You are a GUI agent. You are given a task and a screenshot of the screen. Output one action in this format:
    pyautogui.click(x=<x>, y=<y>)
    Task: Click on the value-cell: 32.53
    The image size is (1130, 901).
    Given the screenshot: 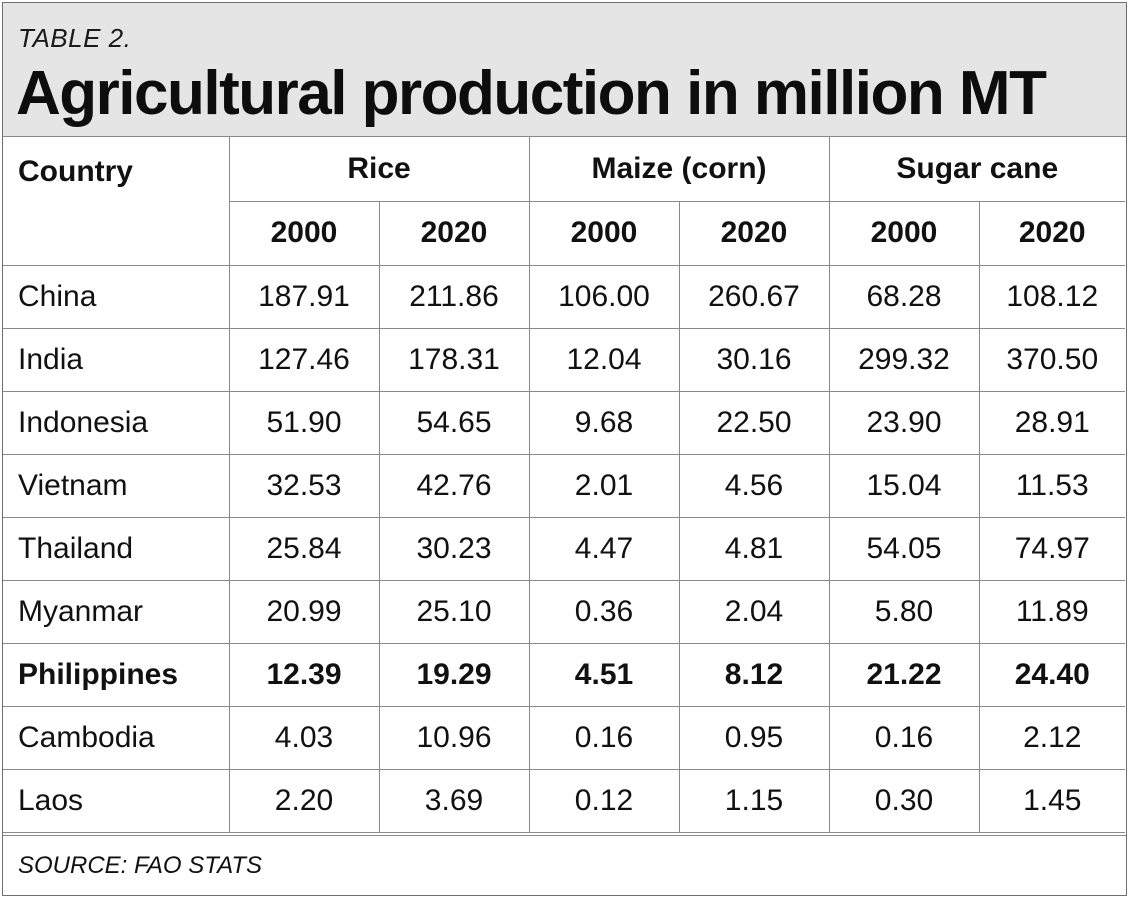 What is the action you would take?
    pyautogui.click(x=304, y=485)
    